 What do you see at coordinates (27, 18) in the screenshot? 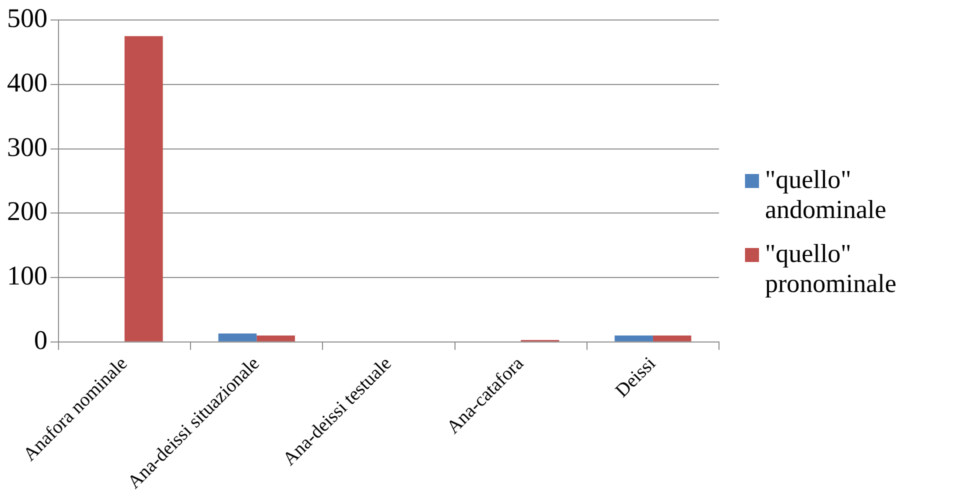
I see `y-tick-label: 500` at bounding box center [27, 18].